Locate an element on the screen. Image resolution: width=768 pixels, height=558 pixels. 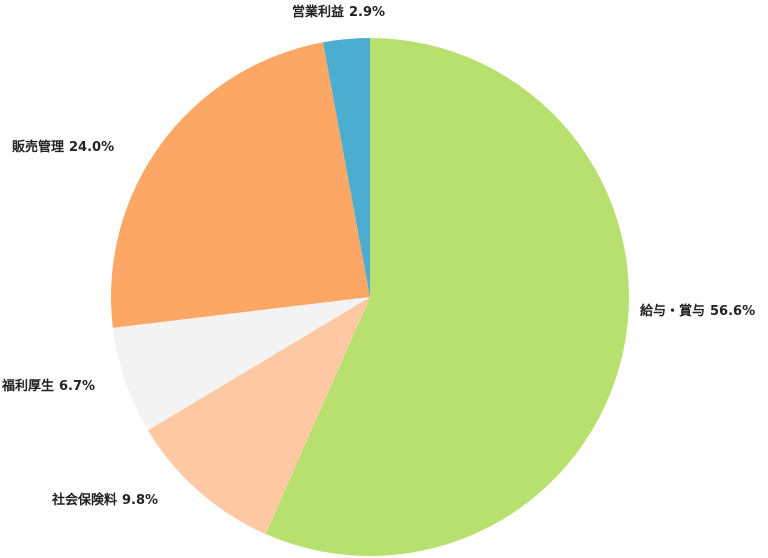
slice-label: 販売管理 24.0% is located at coordinates (63, 147).